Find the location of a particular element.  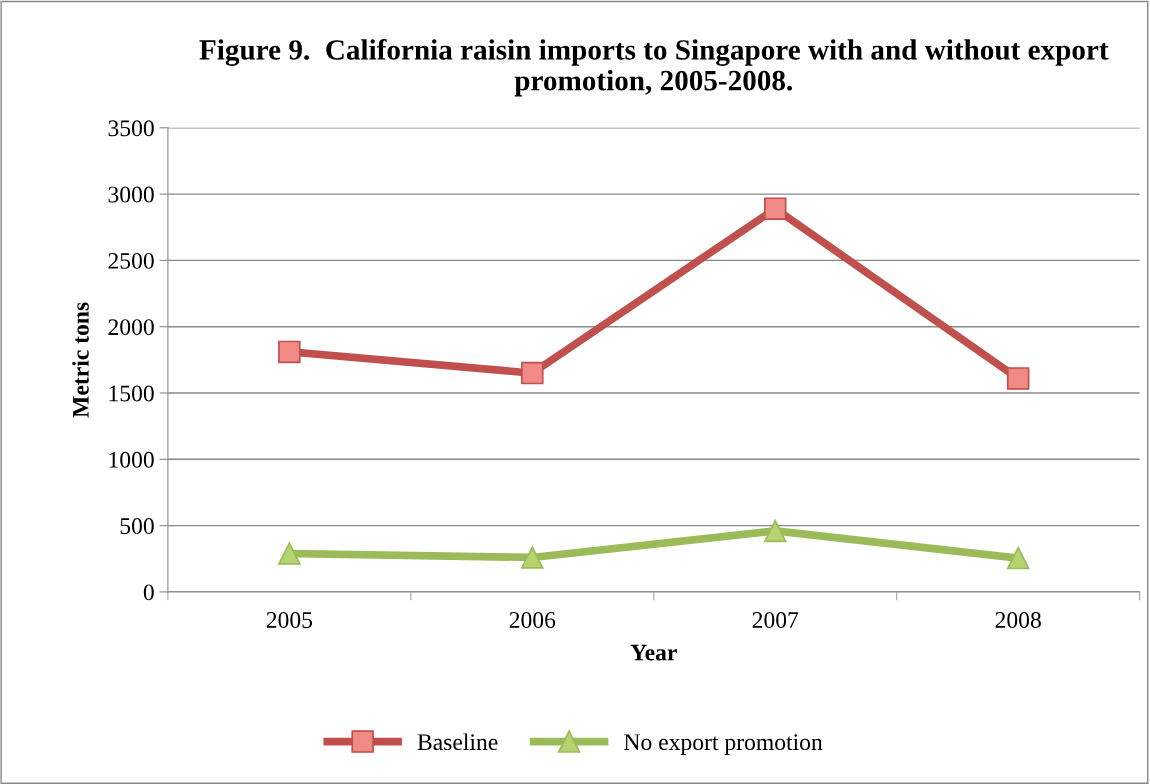

y-tick-label: 0 is located at coordinates (148, 592).